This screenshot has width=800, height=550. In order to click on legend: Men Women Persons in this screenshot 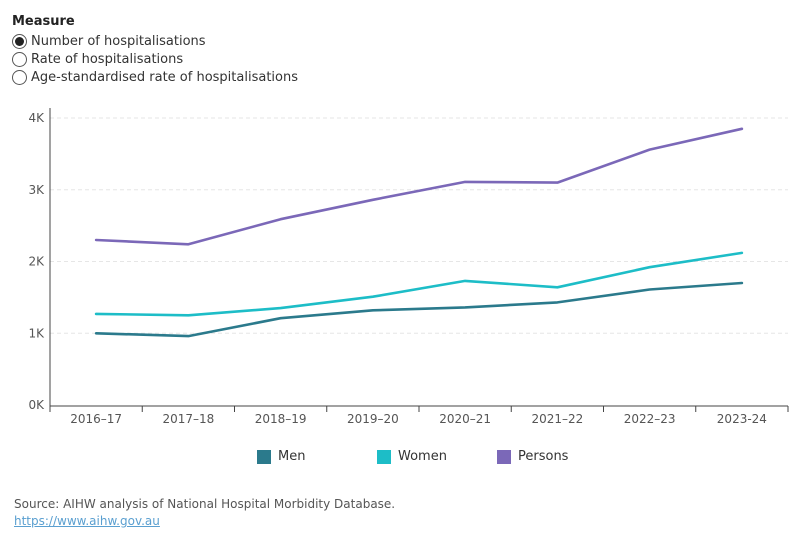, I will do `click(400, 458)`.